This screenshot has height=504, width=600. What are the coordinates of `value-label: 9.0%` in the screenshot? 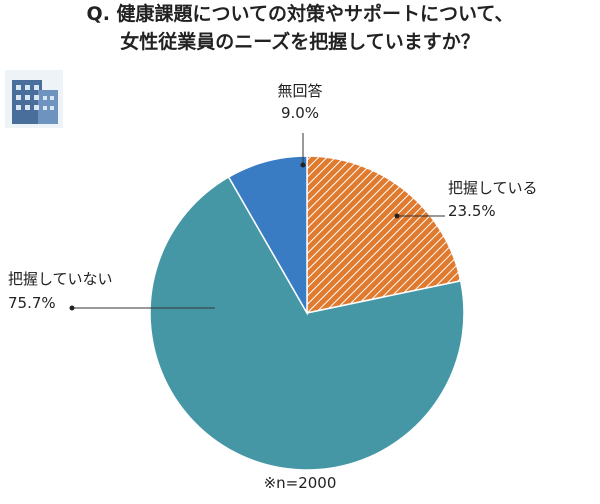 It's located at (300, 113).